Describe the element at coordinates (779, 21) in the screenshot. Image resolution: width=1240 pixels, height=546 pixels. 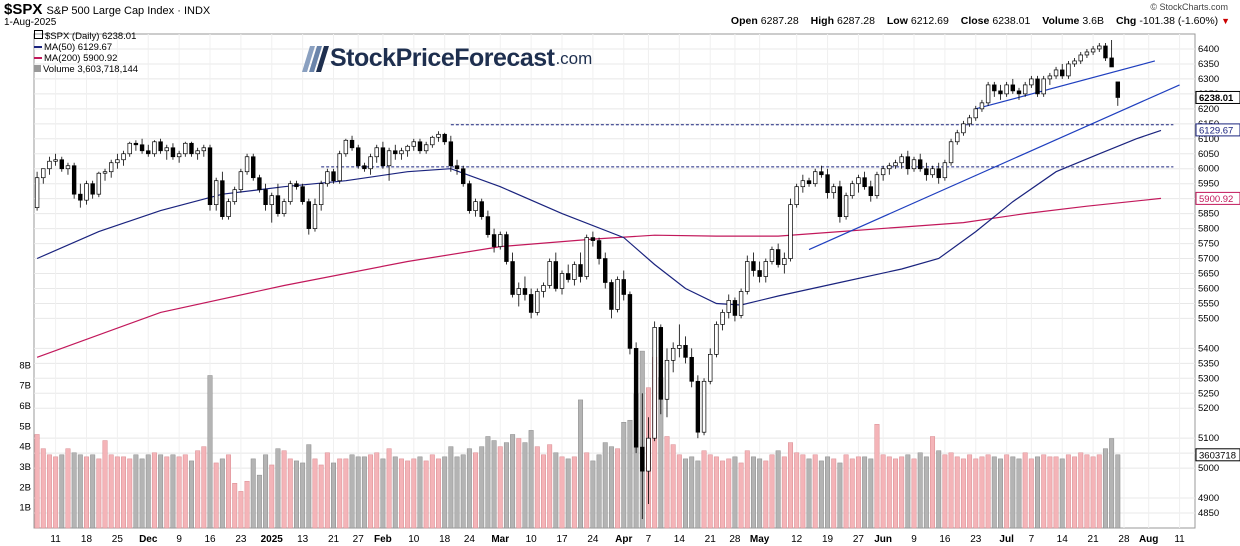
I see `open-value: 6287.28` at that location.